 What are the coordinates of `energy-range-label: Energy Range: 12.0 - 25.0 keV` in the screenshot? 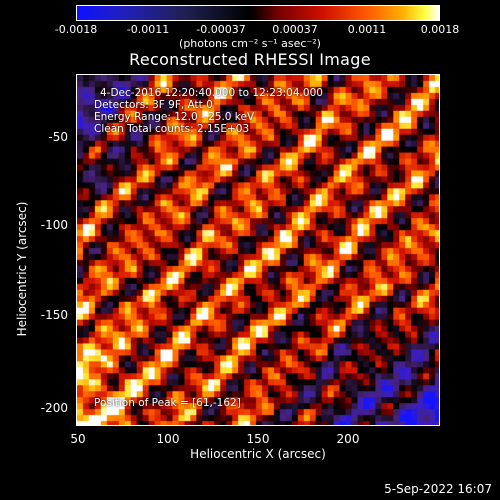 It's located at (174, 117).